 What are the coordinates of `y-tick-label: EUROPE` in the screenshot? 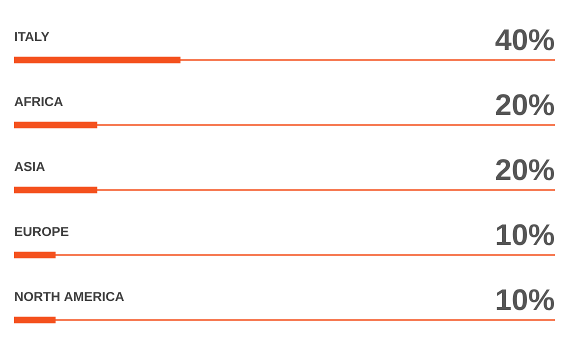 It's located at (41, 231).